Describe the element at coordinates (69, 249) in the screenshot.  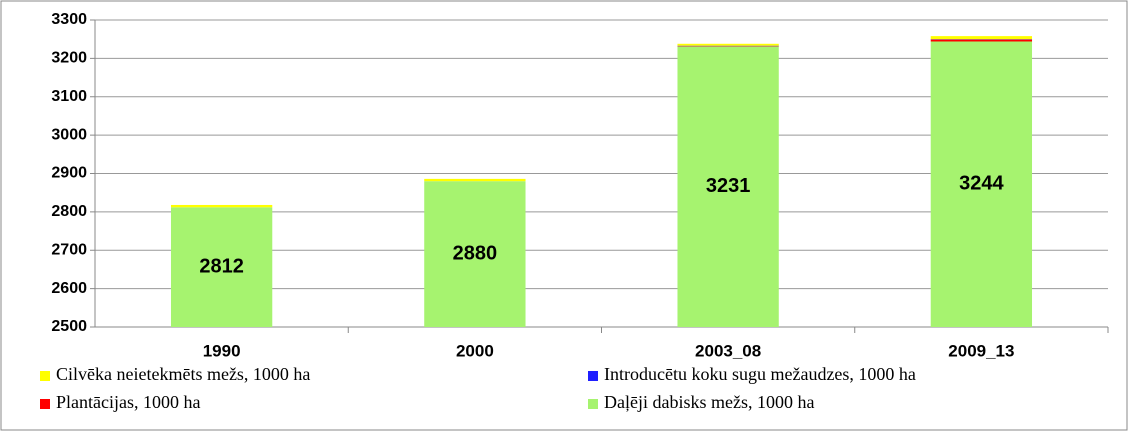
I see `y-tick-label: 2700` at that location.